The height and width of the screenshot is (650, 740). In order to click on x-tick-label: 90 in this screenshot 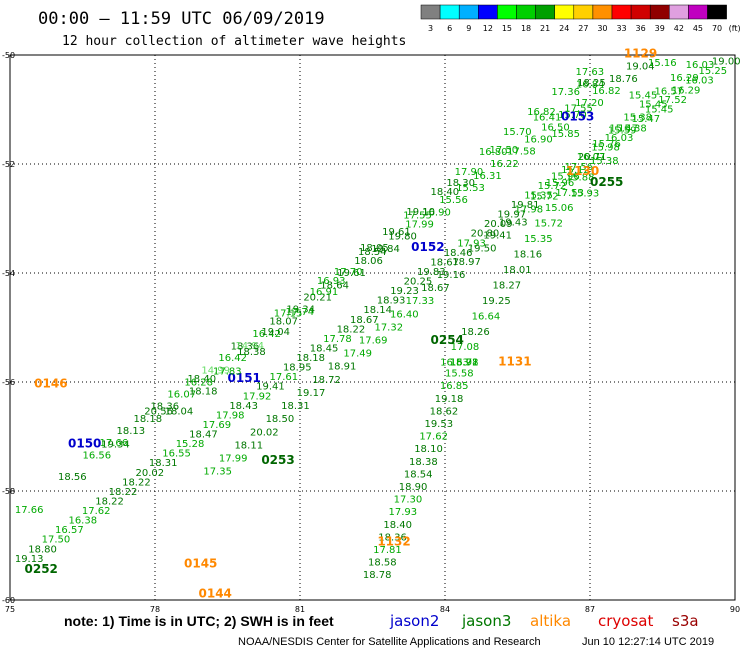, I will do `click(735, 609)`.